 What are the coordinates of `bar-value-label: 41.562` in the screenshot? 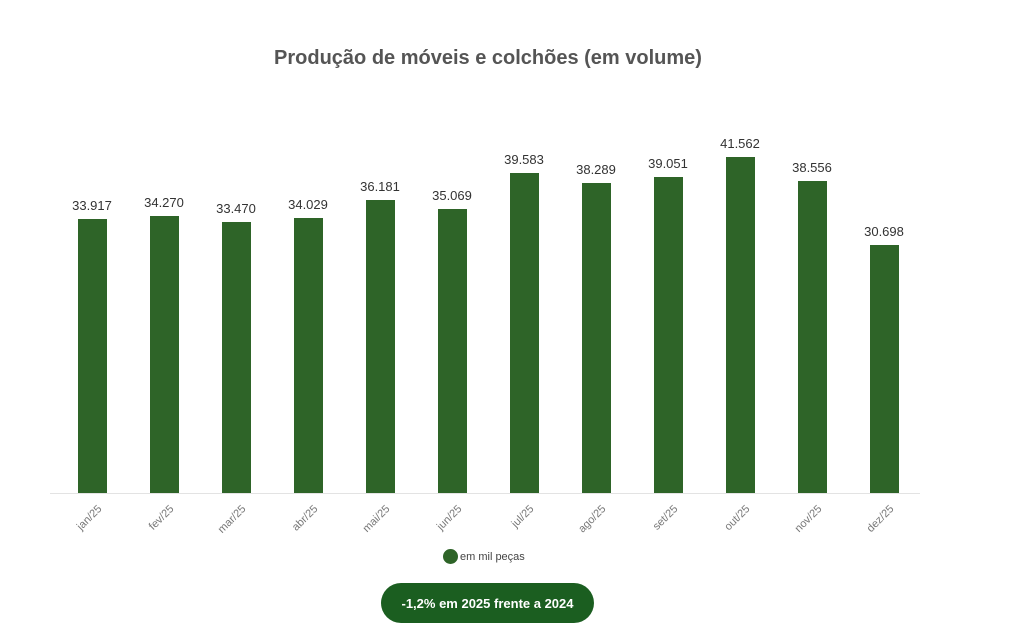 It's located at (740, 143).